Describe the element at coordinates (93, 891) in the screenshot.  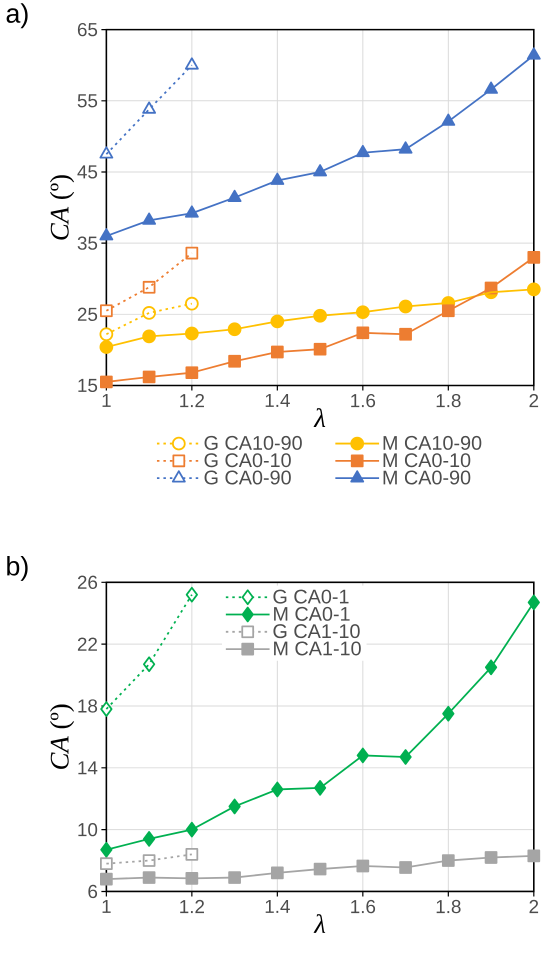
I see `y-tick-label: 6` at that location.